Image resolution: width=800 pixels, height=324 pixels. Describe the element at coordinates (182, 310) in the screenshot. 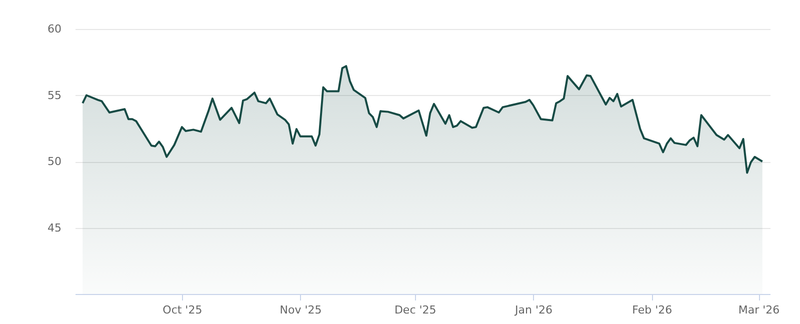

I see `x-tick-label: Oct '25` at that location.